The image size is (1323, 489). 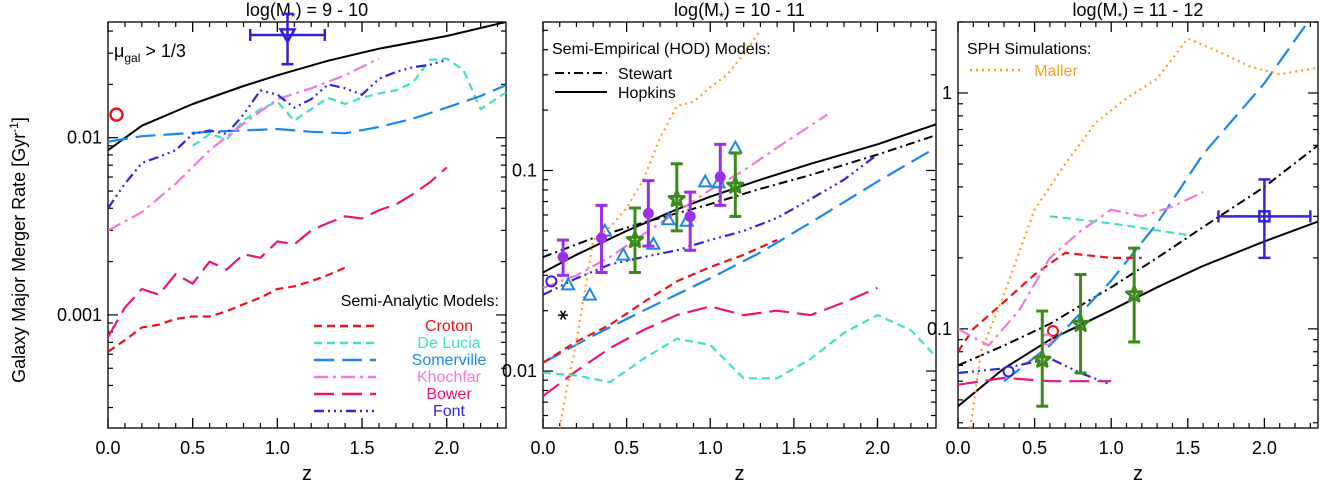 What do you see at coordinates (449, 360) in the screenshot?
I see `legend-label: Somerville` at bounding box center [449, 360].